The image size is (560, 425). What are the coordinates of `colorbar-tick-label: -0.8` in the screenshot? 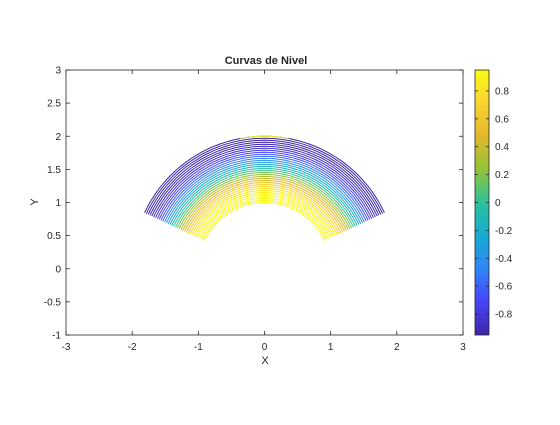 It's located at (504, 315).